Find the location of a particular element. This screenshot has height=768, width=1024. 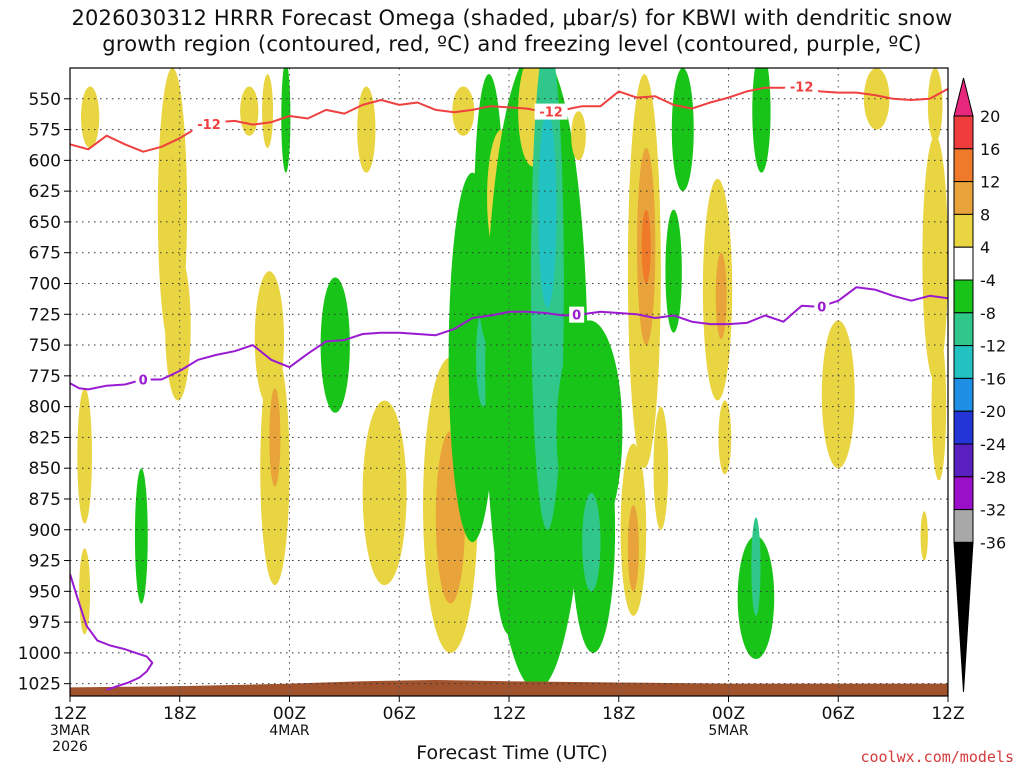

isotherm-label-1-1: 0 is located at coordinates (576, 316).